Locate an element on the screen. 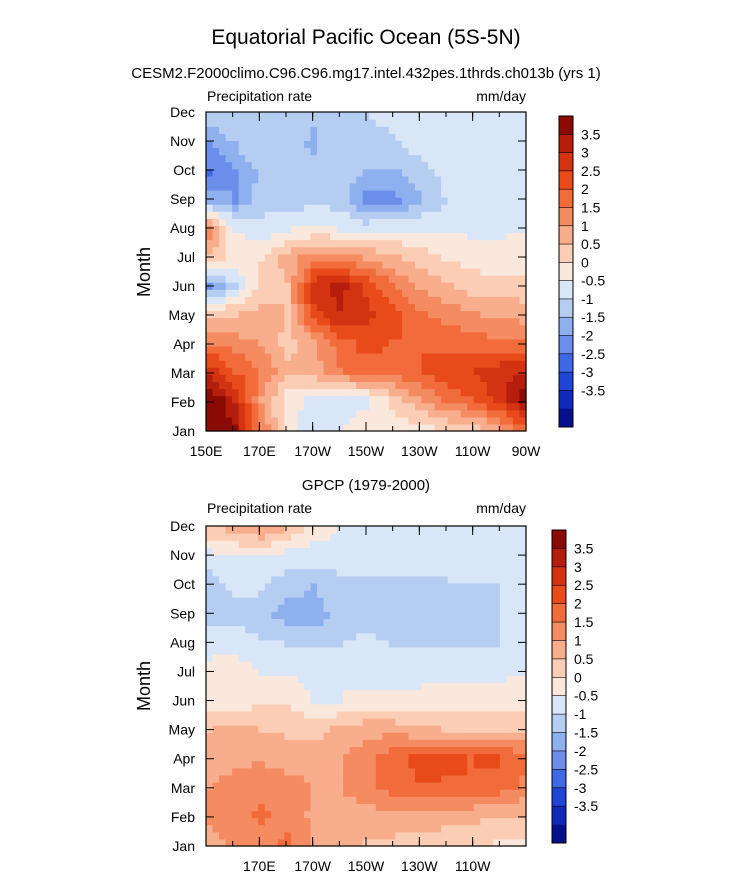  colorbar-swatch is located at coordinates (566, 271).